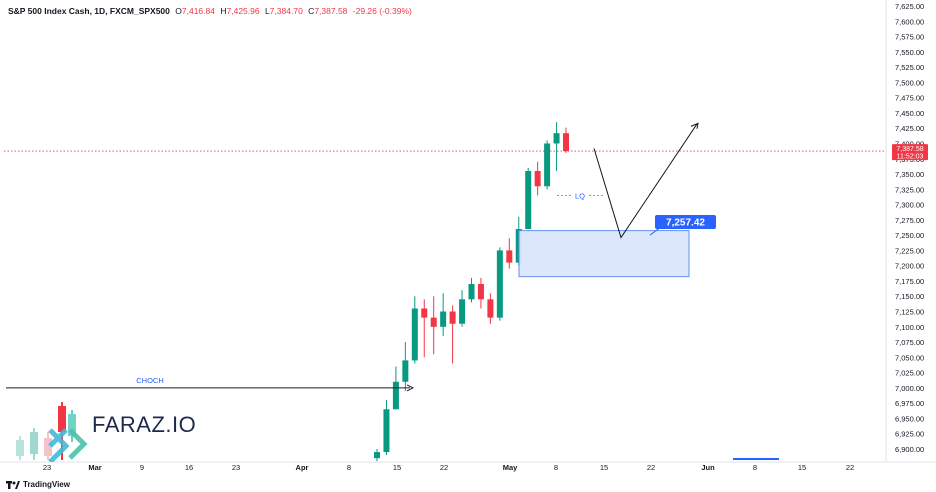  Describe the element at coordinates (189, 467) in the screenshot. I see `time-tick-label: 16` at that location.